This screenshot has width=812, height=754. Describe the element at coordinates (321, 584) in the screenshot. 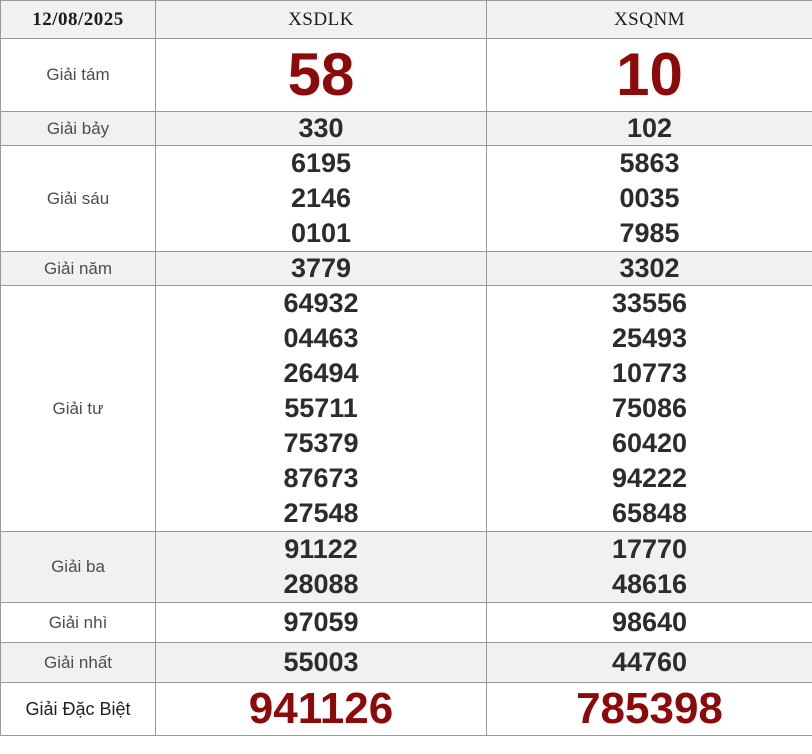

I see `prize-number: 28088` at that location.